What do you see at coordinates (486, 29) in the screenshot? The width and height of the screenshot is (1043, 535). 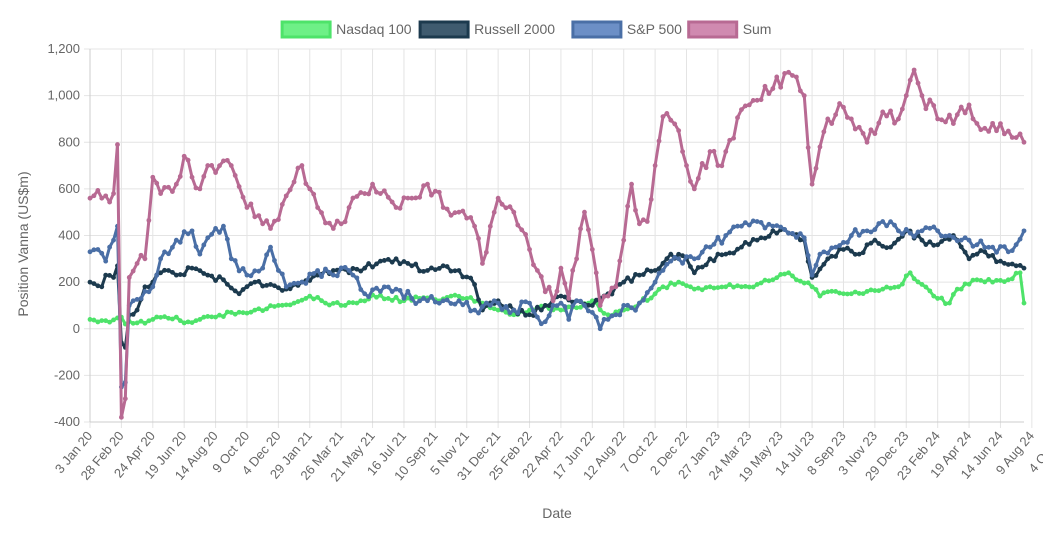 I see `legend-item-russell-2000: Russell 2000` at bounding box center [486, 29].